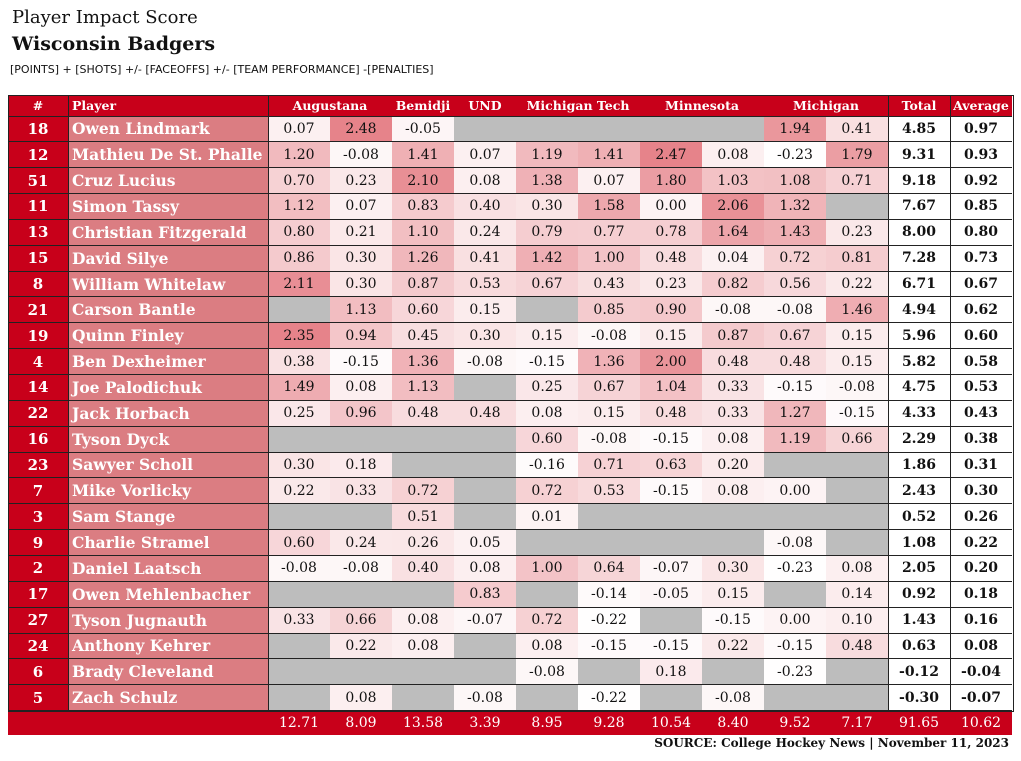 Image resolution: width=1021 pixels, height=761 pixels. Describe the element at coordinates (168, 206) in the screenshot. I see `player-name: Simon Tassy` at that location.